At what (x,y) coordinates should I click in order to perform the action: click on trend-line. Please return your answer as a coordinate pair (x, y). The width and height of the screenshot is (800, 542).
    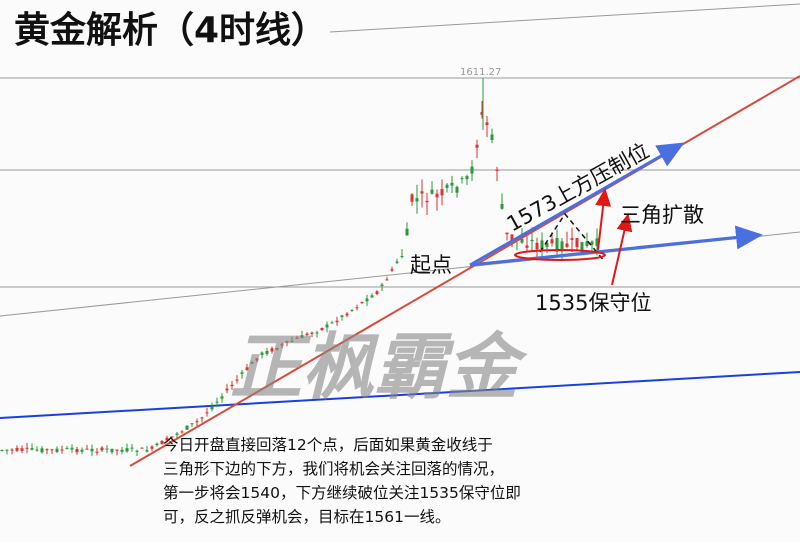
    Looking at the image, I should click on (564, 18).